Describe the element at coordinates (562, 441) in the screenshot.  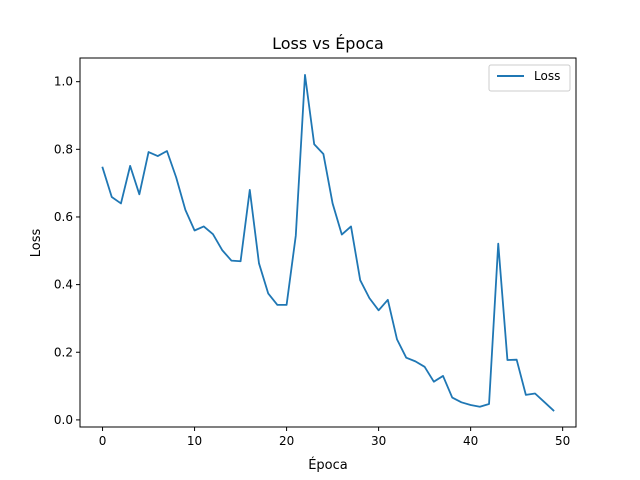
I see `x-tick-label: 50` at that location.